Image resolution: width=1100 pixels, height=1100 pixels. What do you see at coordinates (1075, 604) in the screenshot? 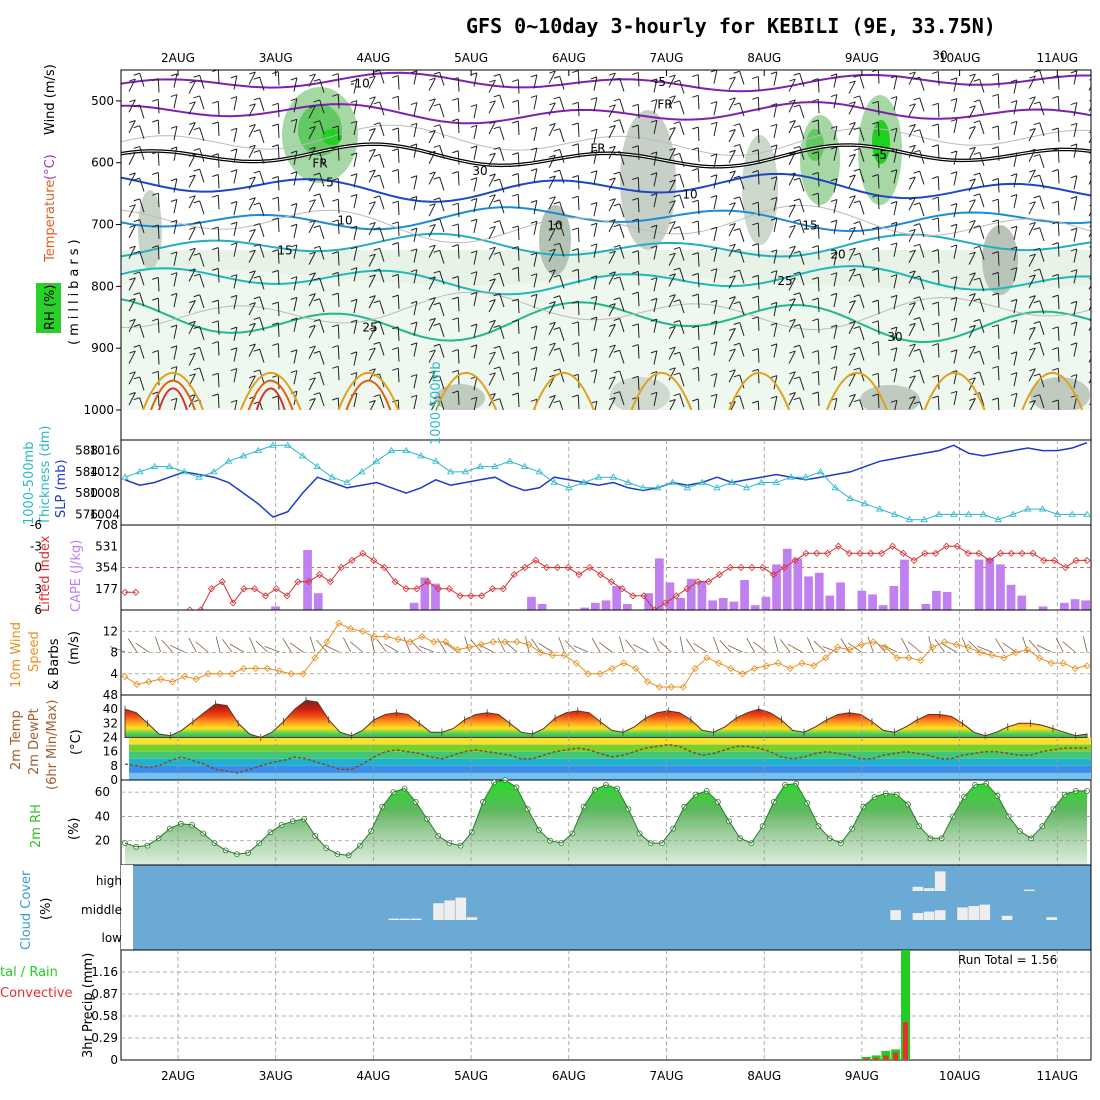
I see `cape-bar` at bounding box center [1075, 604].